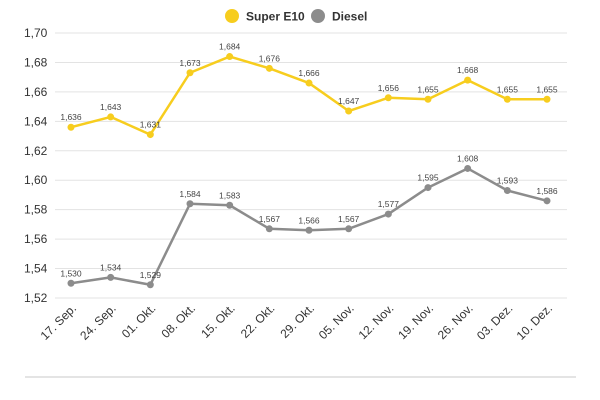 The width and height of the screenshot is (600, 400). I want to click on data-label: 1,636, so click(71, 117).